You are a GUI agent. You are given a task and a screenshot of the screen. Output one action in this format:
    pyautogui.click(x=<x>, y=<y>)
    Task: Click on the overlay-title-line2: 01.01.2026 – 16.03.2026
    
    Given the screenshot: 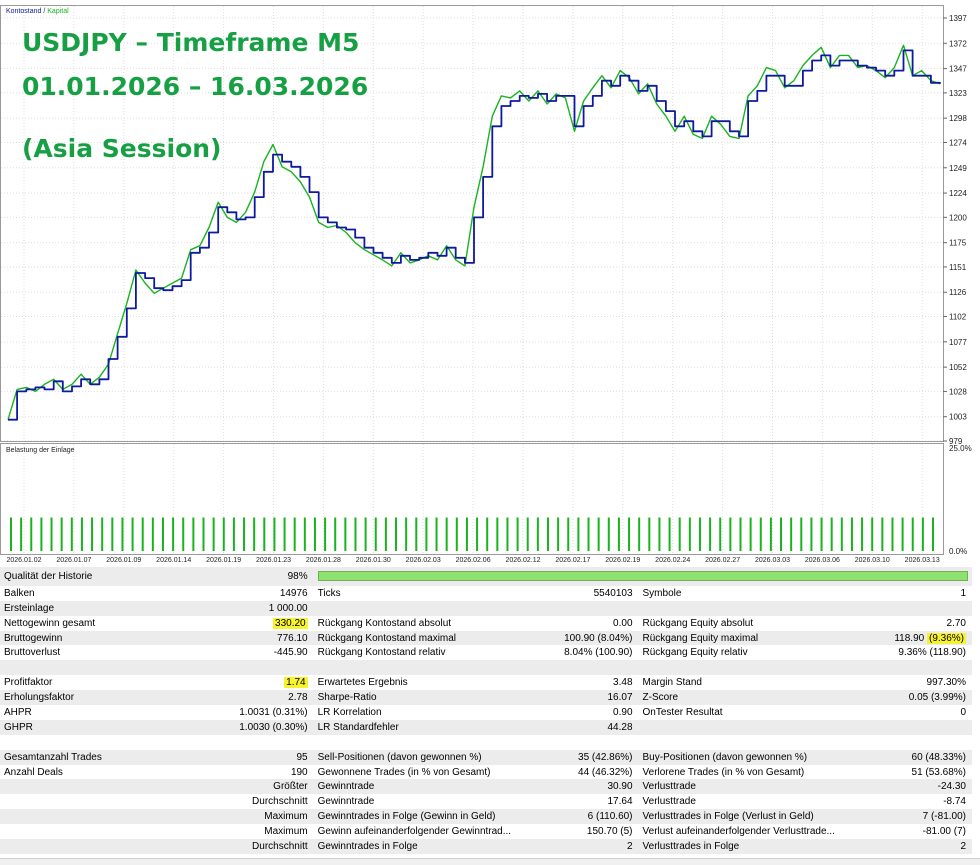 What is the action you would take?
    pyautogui.click(x=195, y=86)
    